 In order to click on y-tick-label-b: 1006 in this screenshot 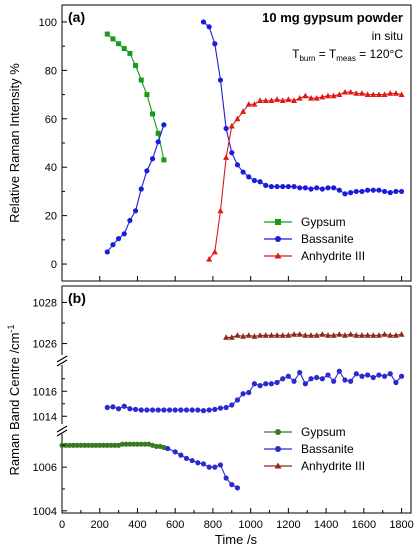, I will do `click(45, 468)`.